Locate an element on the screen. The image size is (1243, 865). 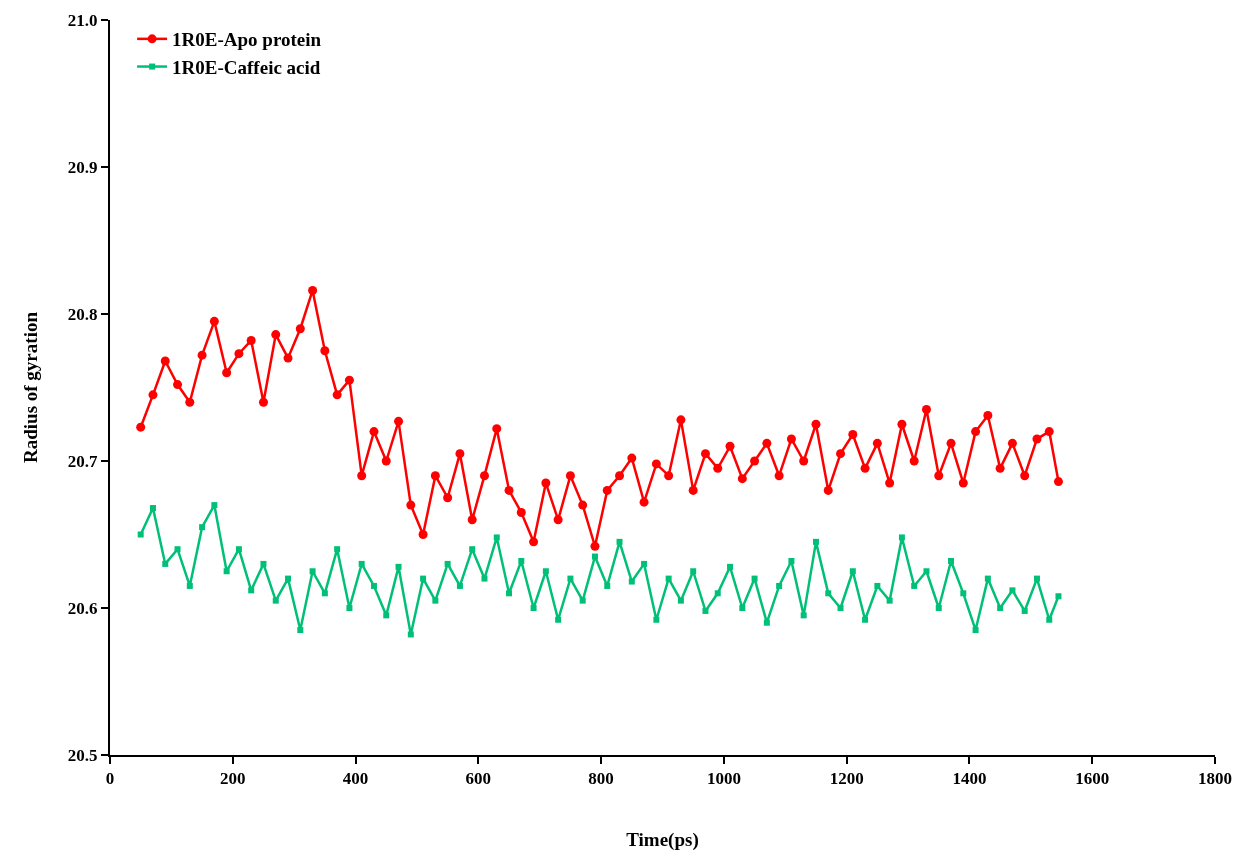
y-tick-label: 21.0 is located at coordinates (82, 20).